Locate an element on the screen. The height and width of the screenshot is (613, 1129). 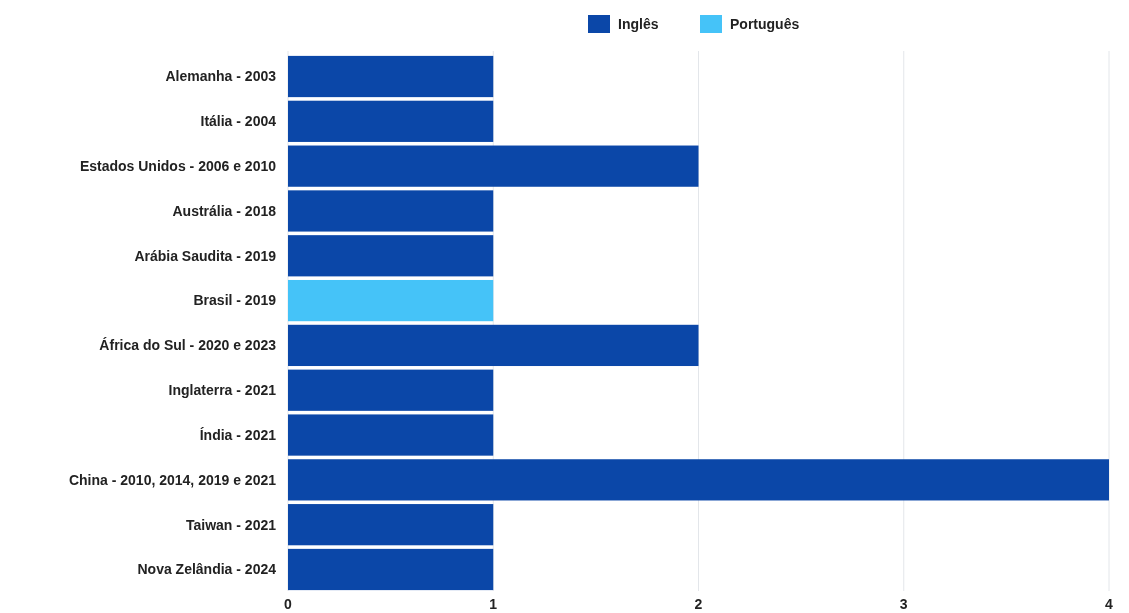
y-tick-label: Brasil - 2019 is located at coordinates (235, 300).